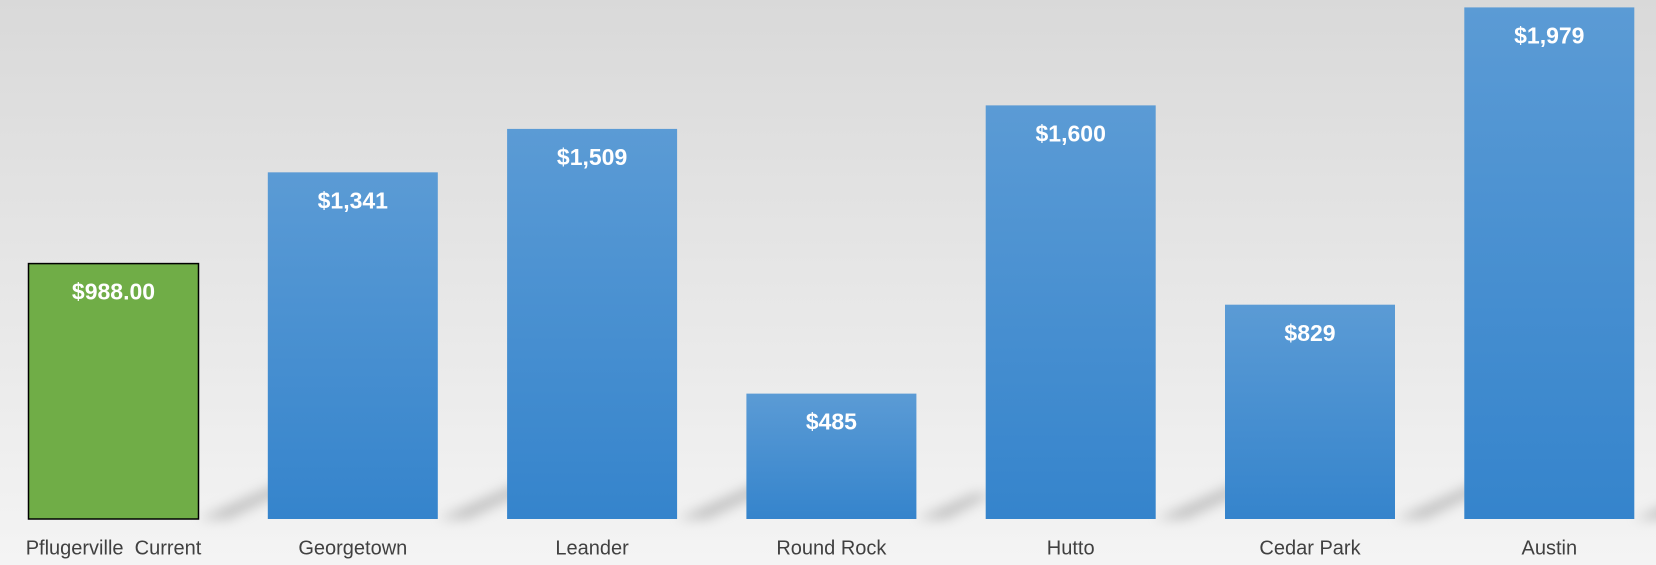 This screenshot has height=565, width=1656. I want to click on x-tick-label: Austin, so click(1550, 548).